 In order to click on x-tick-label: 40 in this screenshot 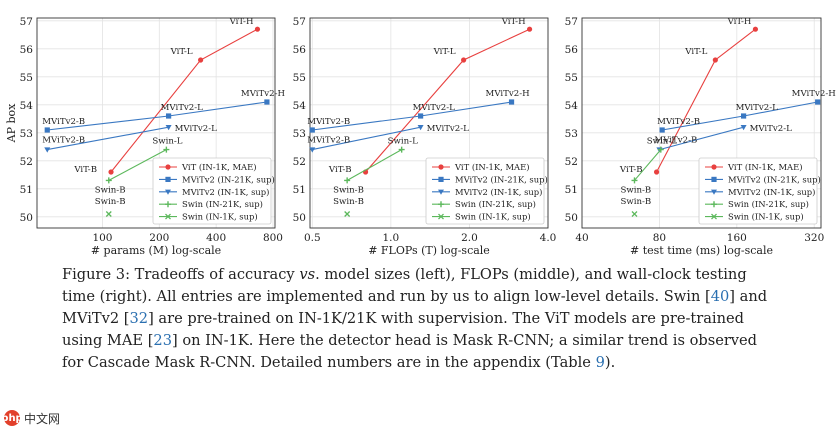, I will do `click(581, 238)`.